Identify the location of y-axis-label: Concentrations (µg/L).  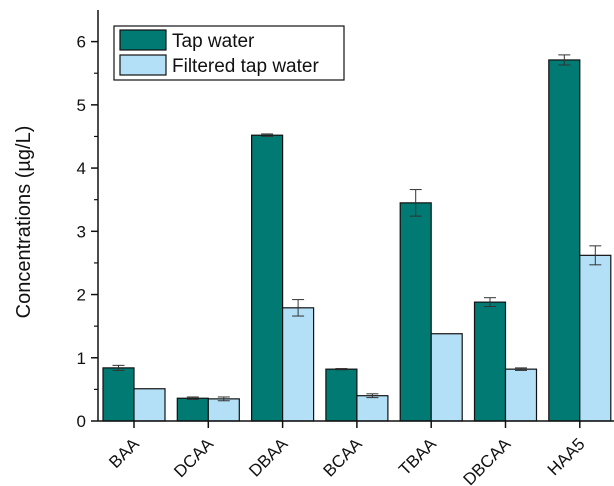
(24, 222).